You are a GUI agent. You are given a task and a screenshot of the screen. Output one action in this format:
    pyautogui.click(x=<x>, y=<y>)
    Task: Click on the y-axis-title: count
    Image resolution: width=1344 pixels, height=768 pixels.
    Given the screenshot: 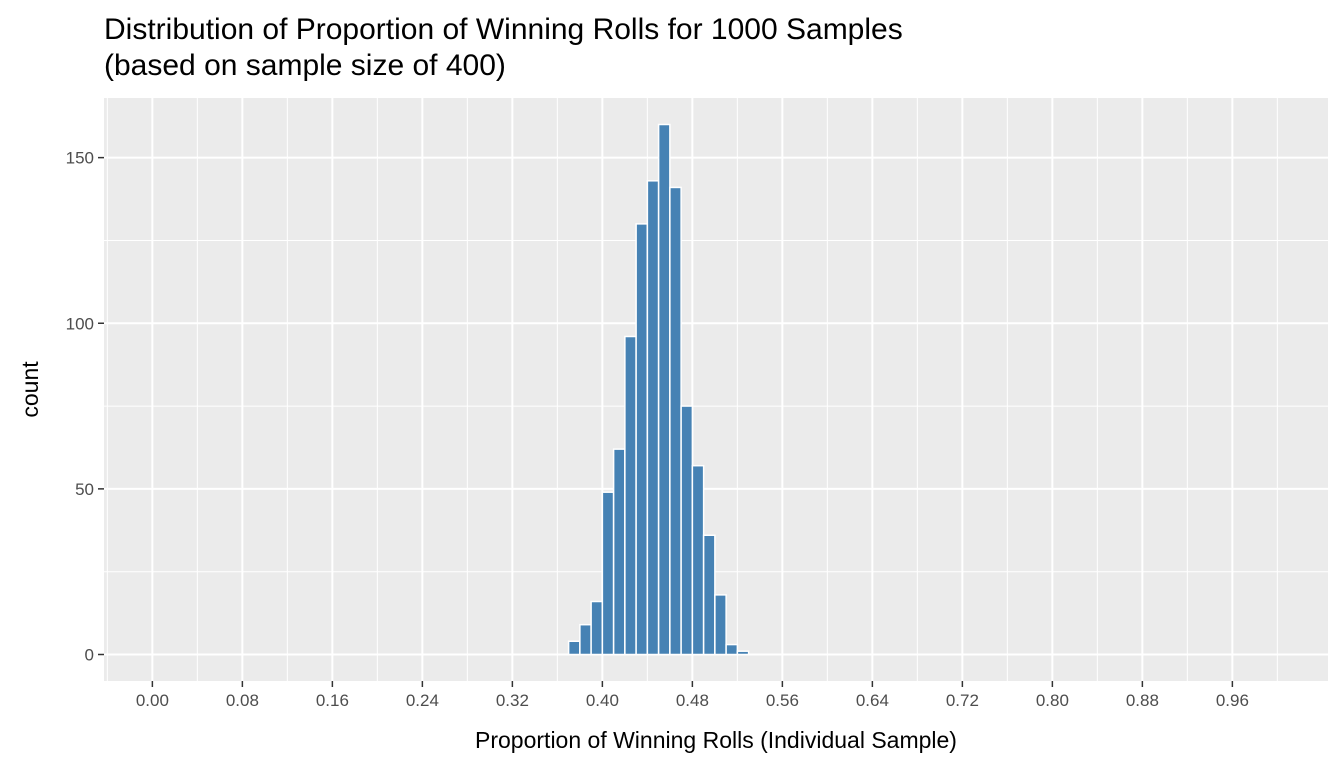 What is the action you would take?
    pyautogui.click(x=30, y=389)
    